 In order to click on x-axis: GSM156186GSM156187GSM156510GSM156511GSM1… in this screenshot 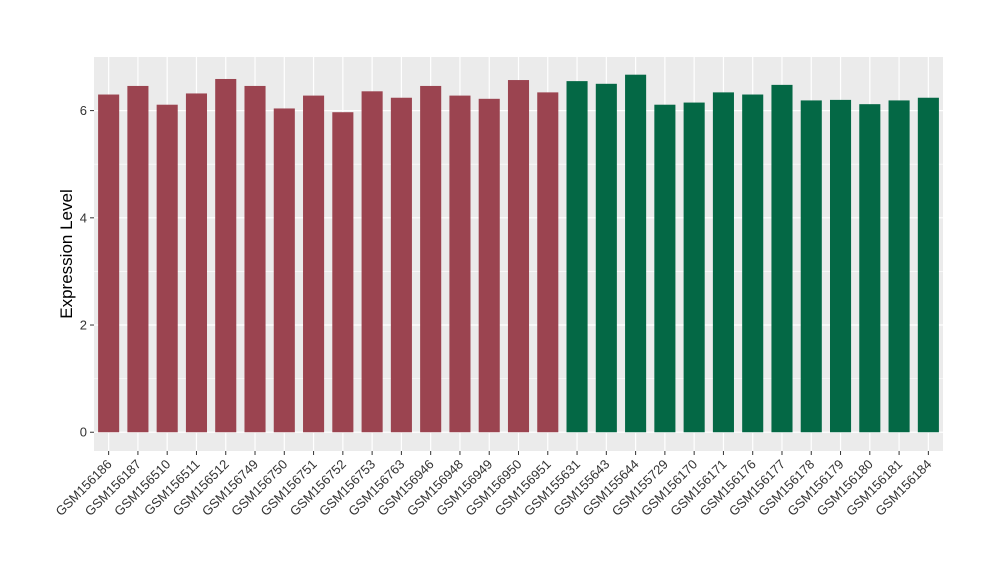, I will do `click(493, 485)`.